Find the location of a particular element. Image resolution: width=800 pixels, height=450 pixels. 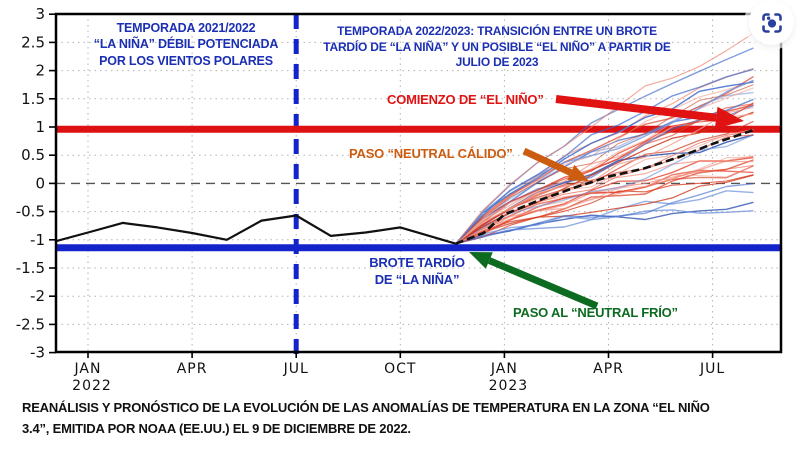

forecast-mean-line is located at coordinates (605, 186).